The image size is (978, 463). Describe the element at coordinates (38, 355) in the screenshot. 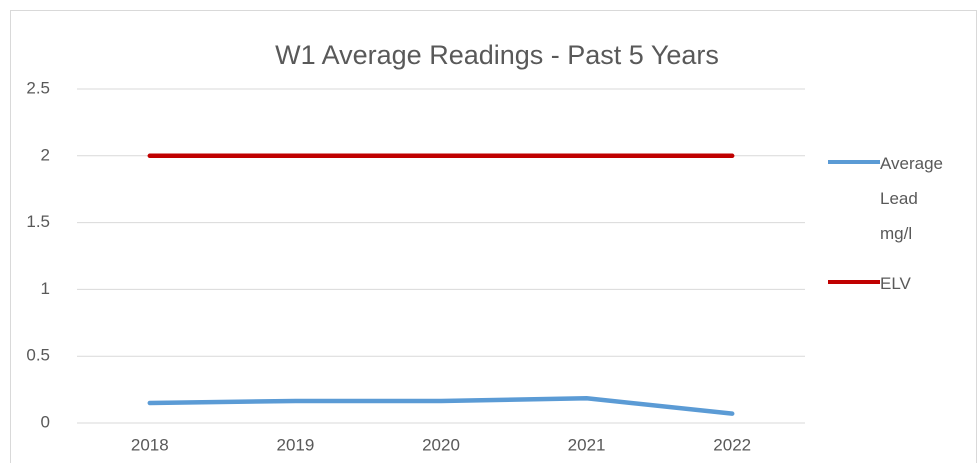

I see `y-tick-label: 0.5` at that location.